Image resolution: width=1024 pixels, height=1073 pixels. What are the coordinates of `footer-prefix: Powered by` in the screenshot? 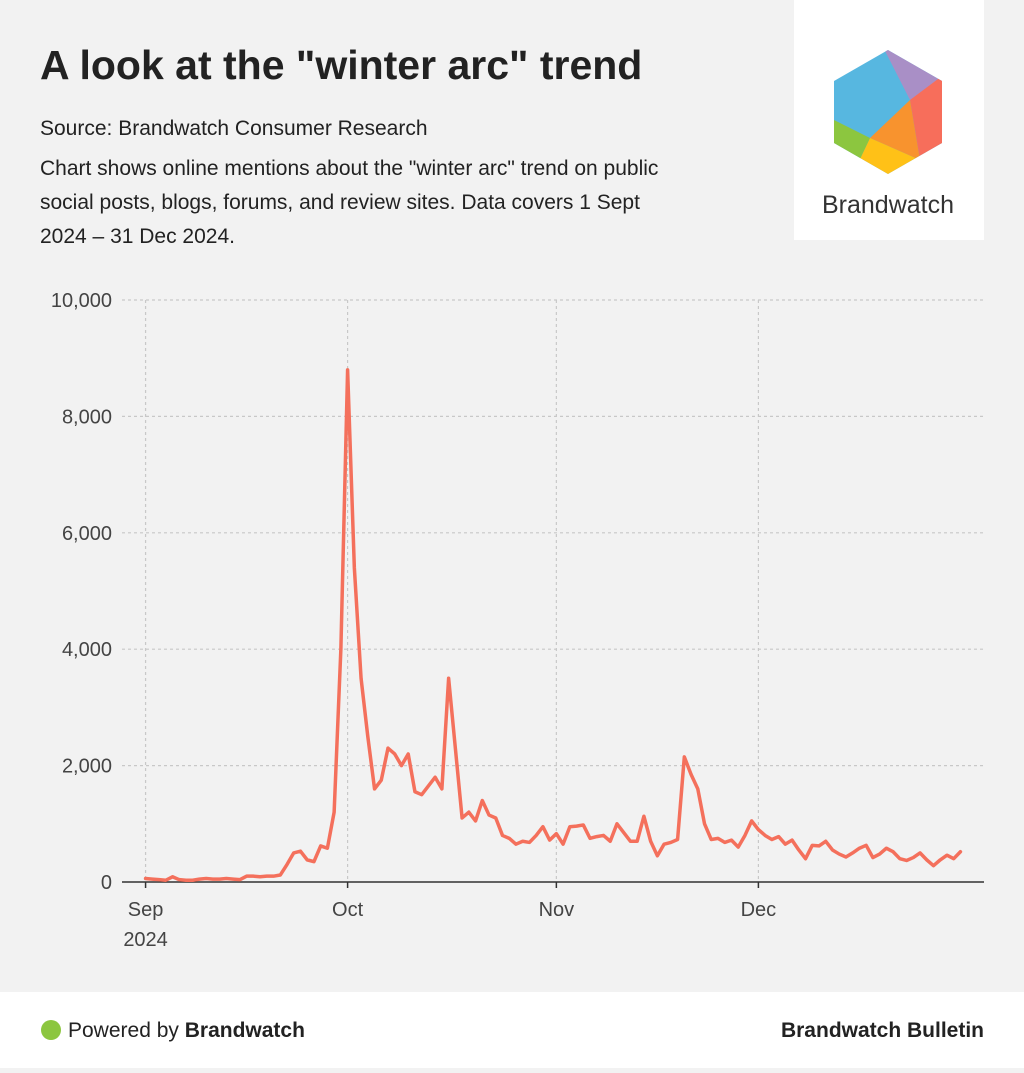 It's located at (126, 1030).